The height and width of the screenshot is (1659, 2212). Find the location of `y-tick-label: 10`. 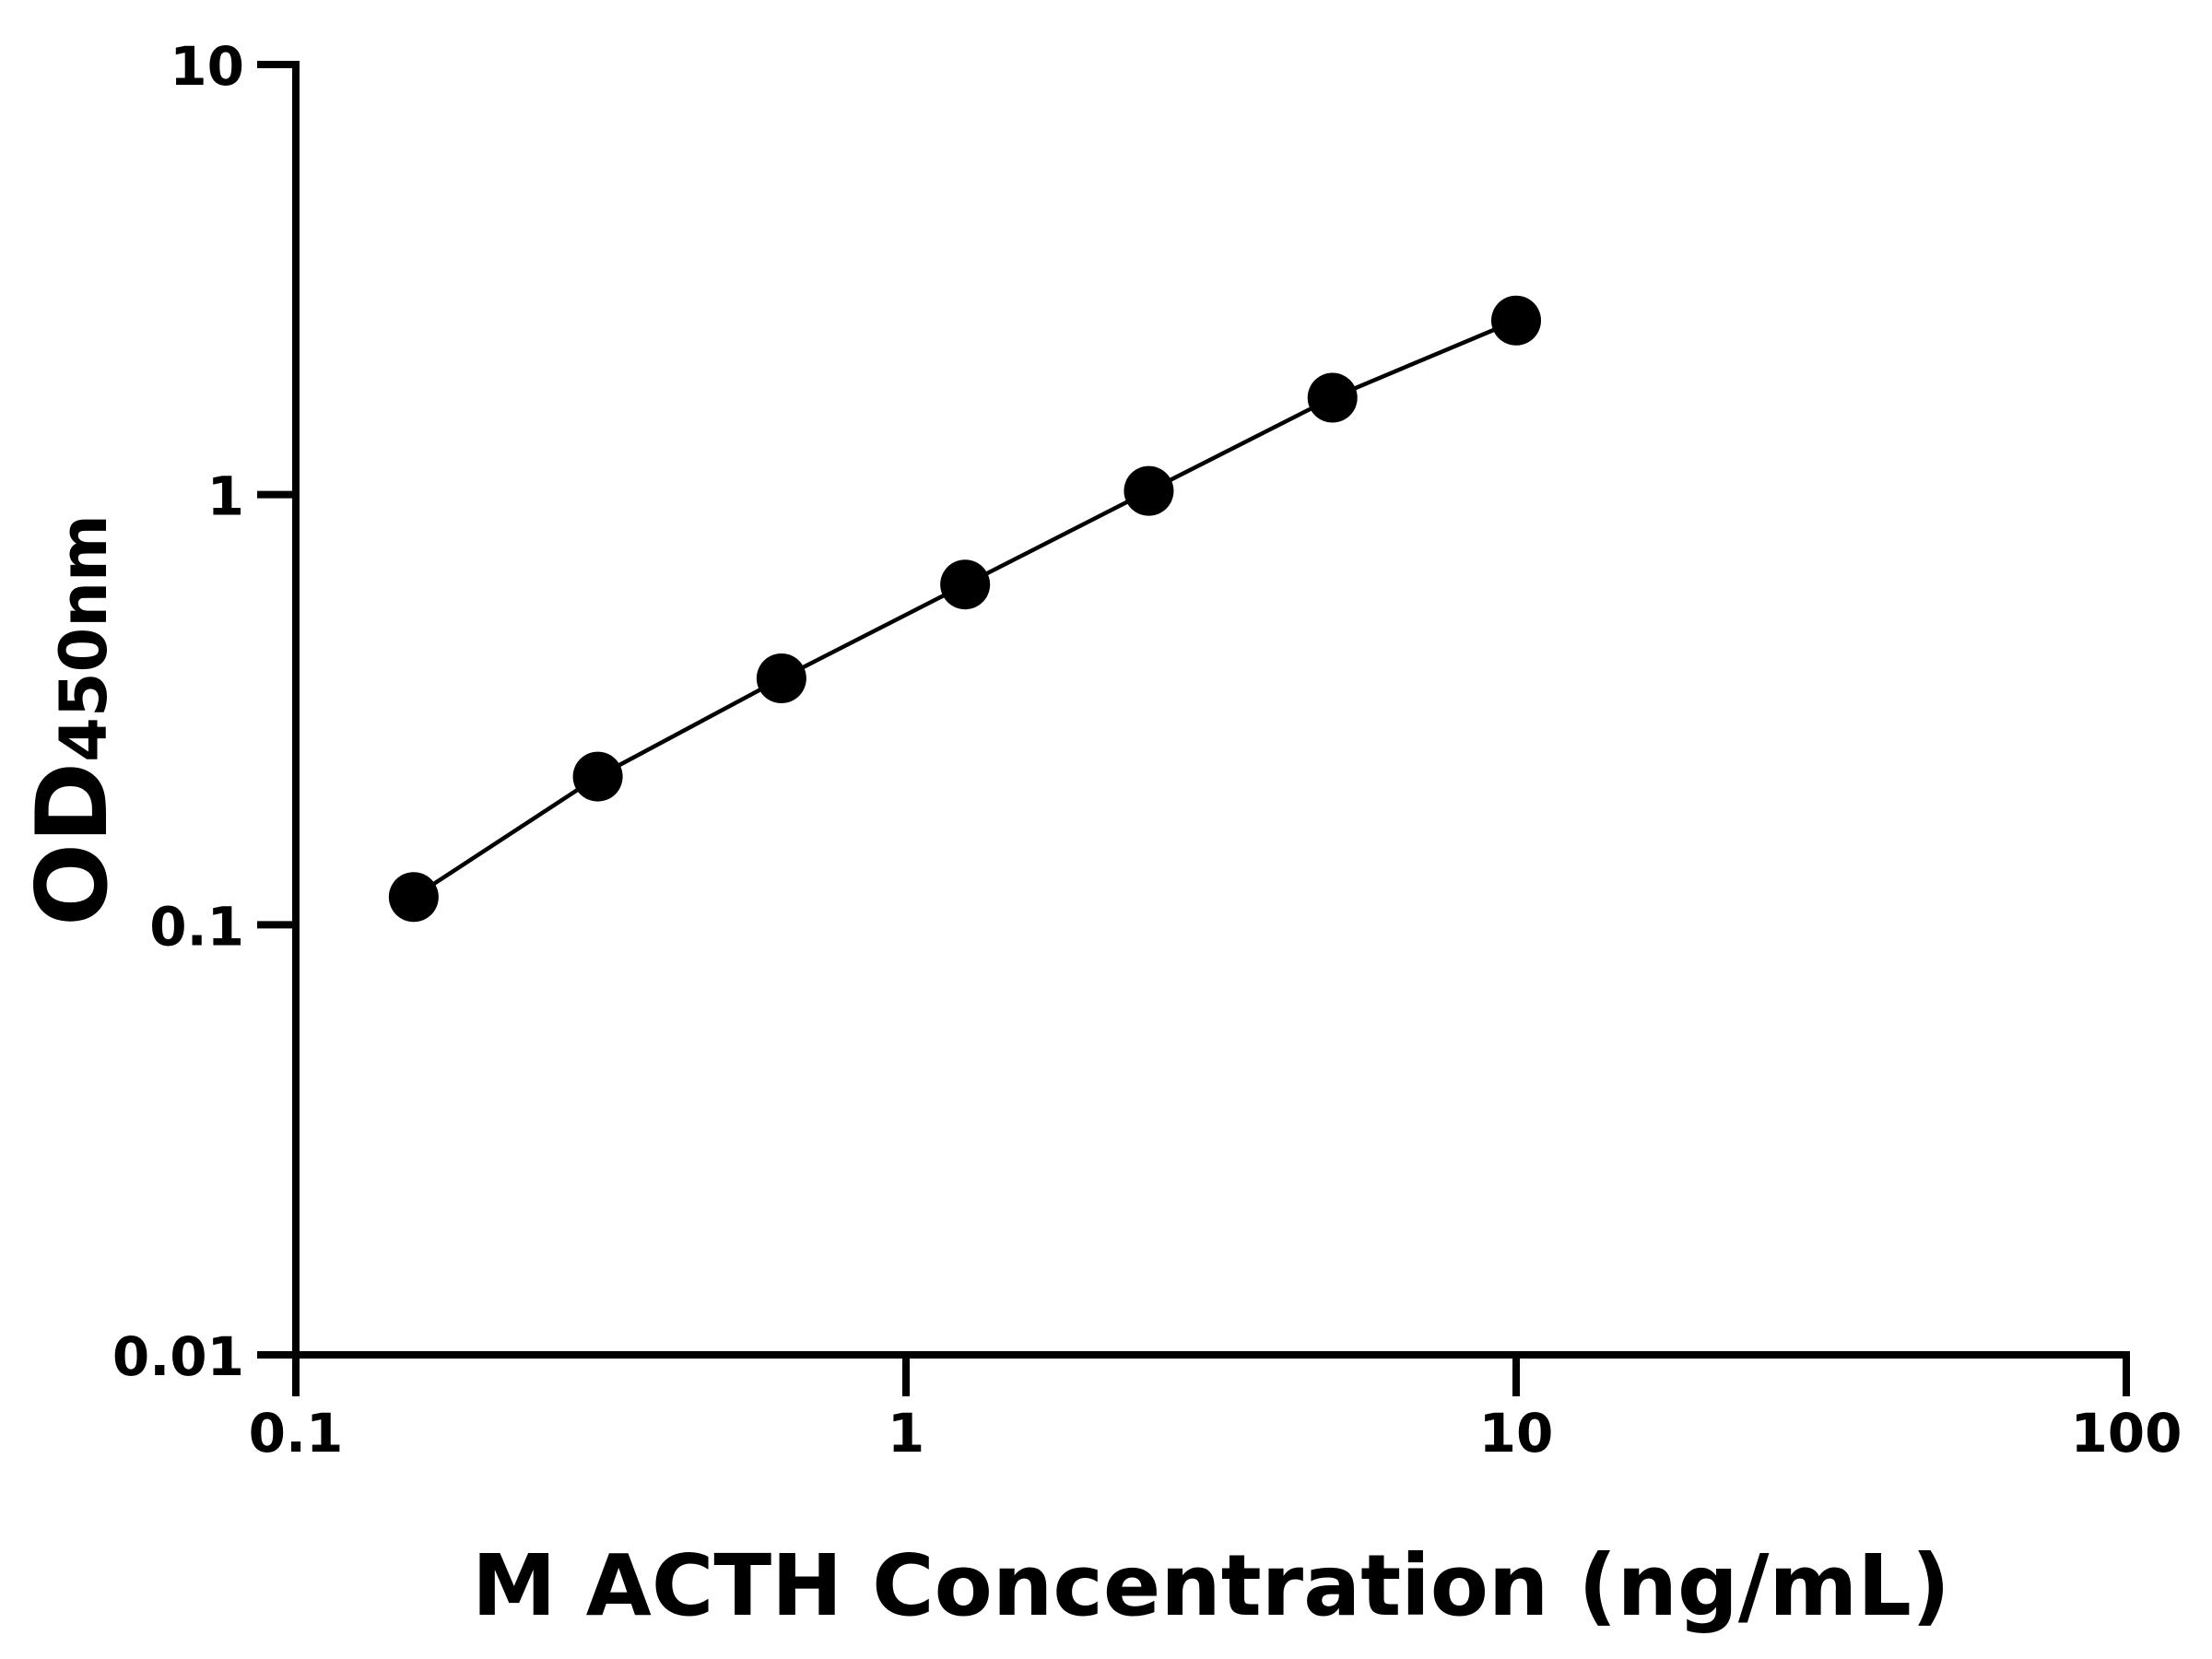

y-tick-label: 10 is located at coordinates (207, 66).